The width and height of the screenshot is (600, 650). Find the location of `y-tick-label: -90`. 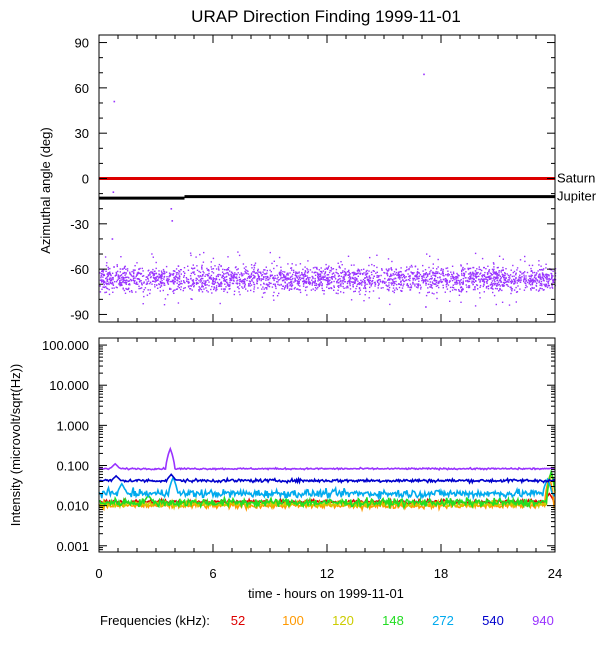

y-tick-label: -90 is located at coordinates (79, 314).